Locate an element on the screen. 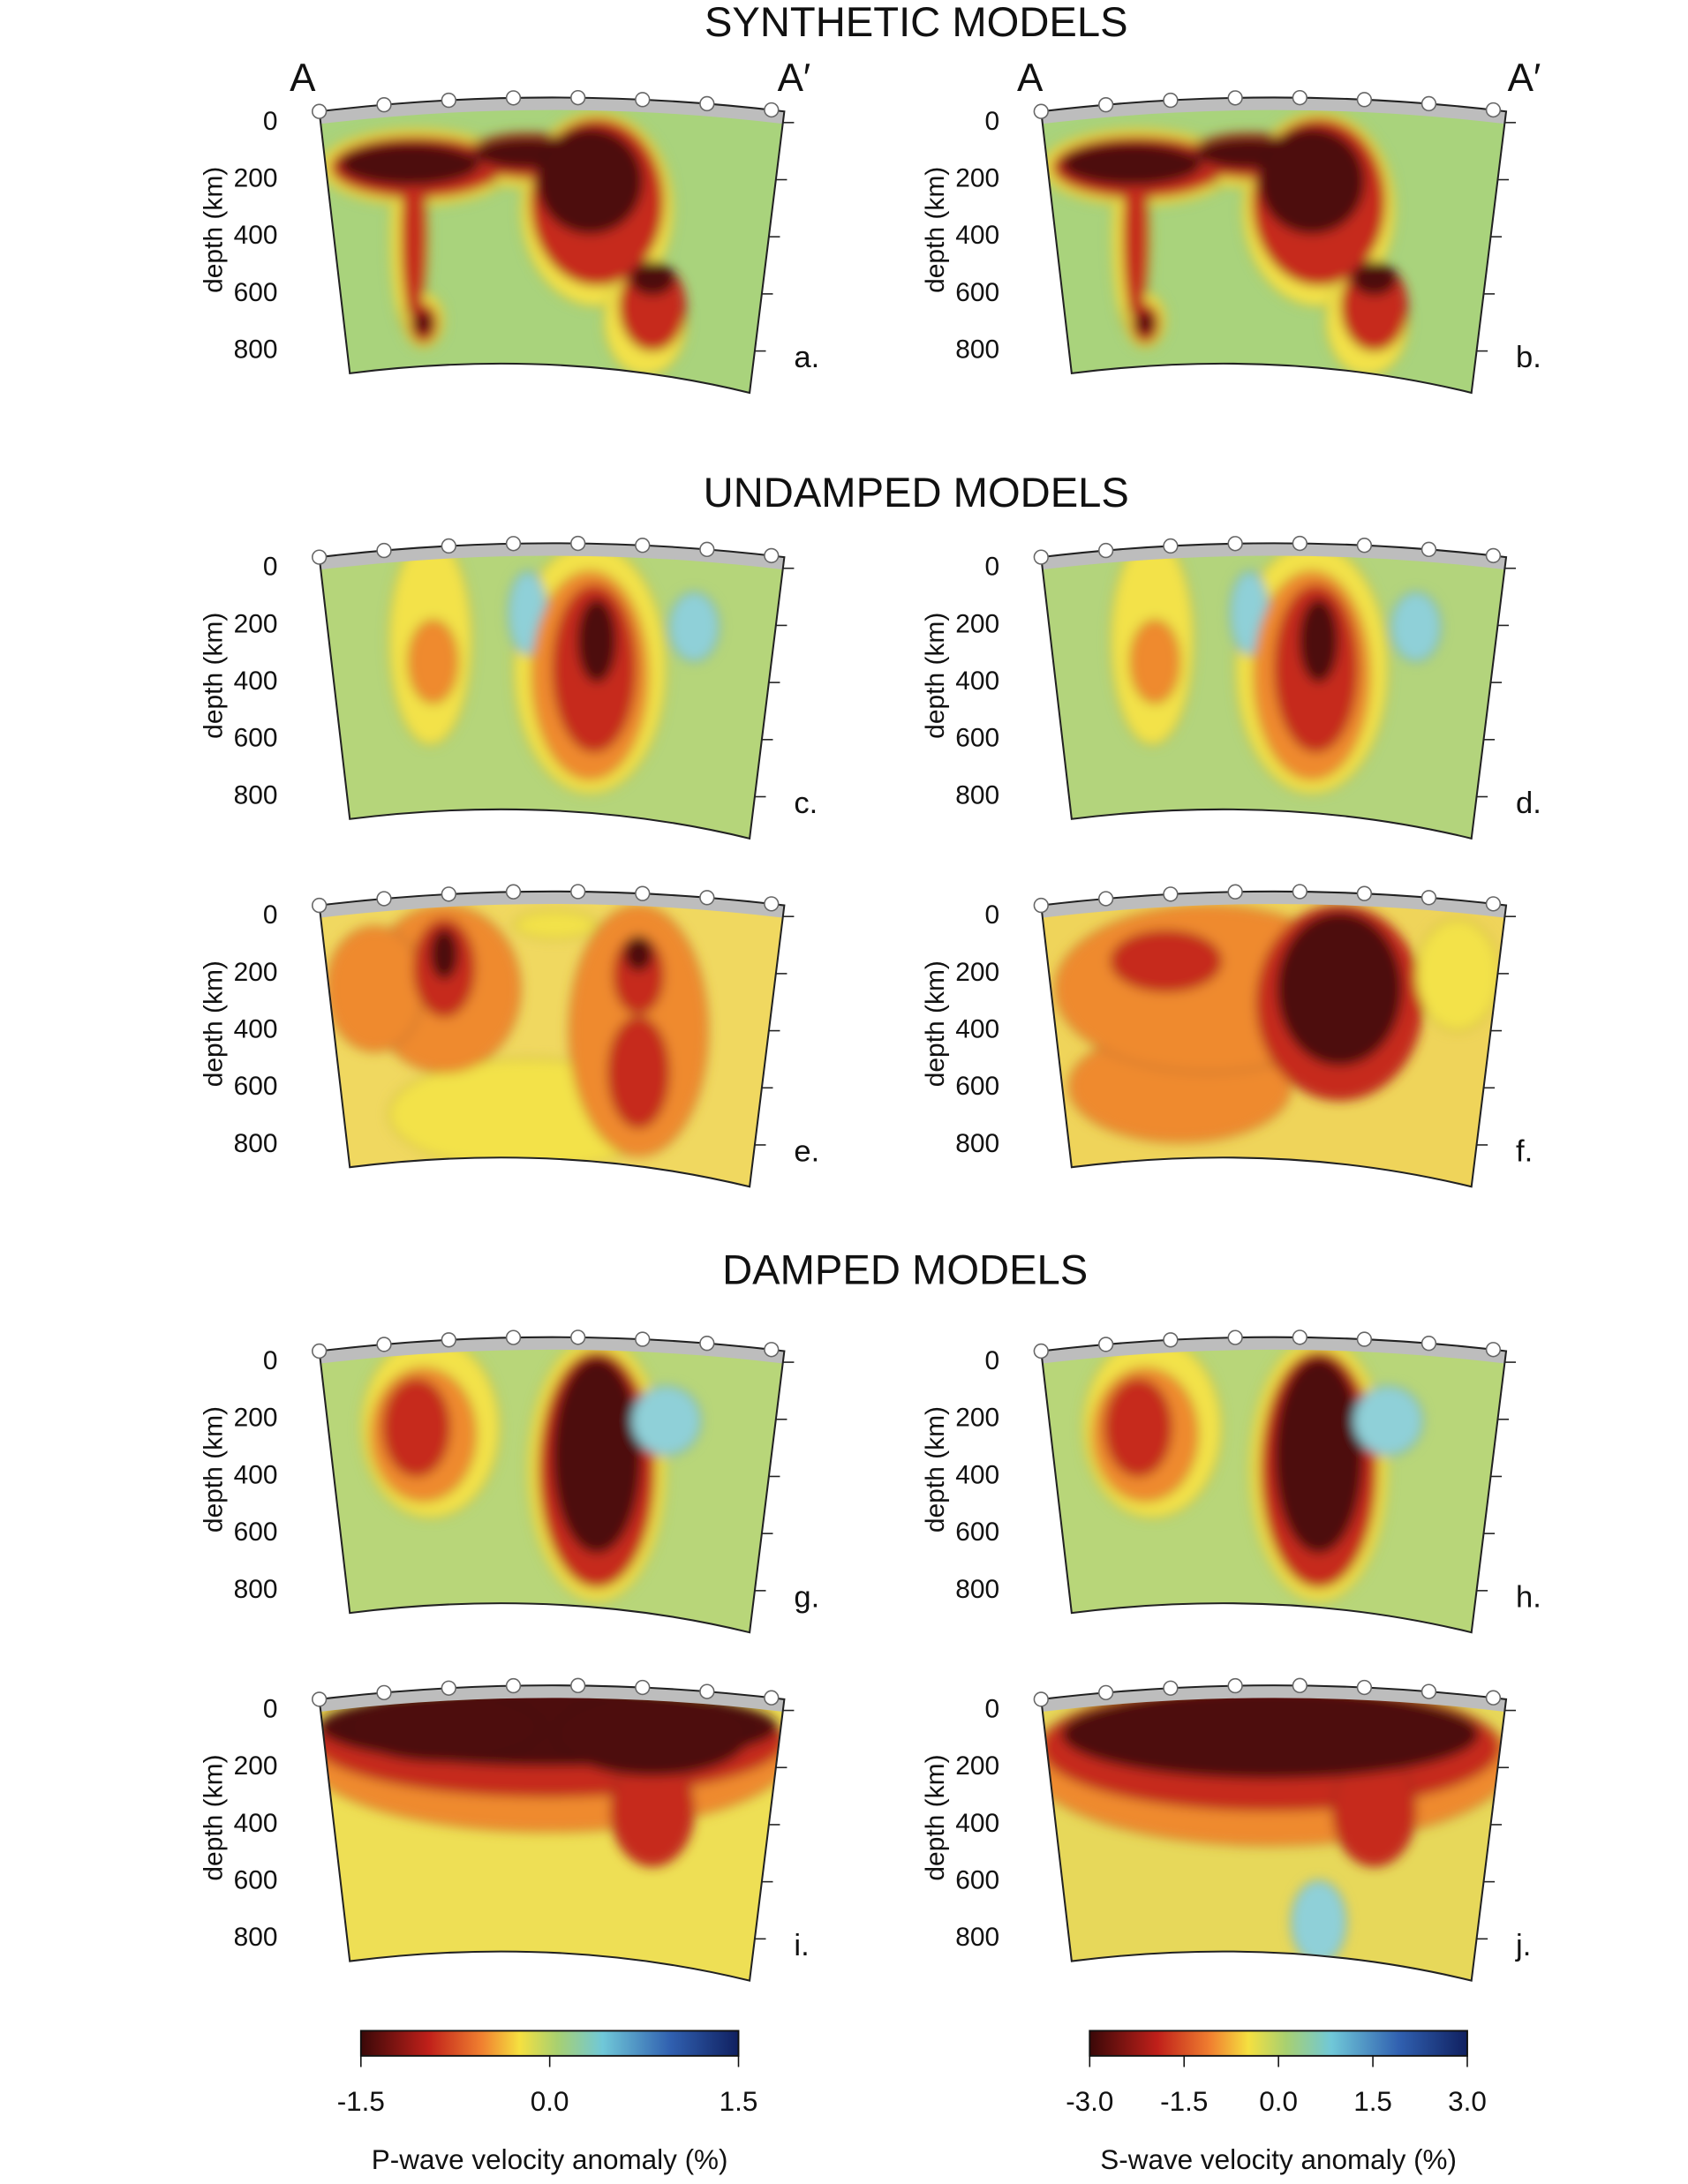 Image resolution: width=1688 pixels, height=2184 pixels. profile-end: A is located at coordinates (303, 78).